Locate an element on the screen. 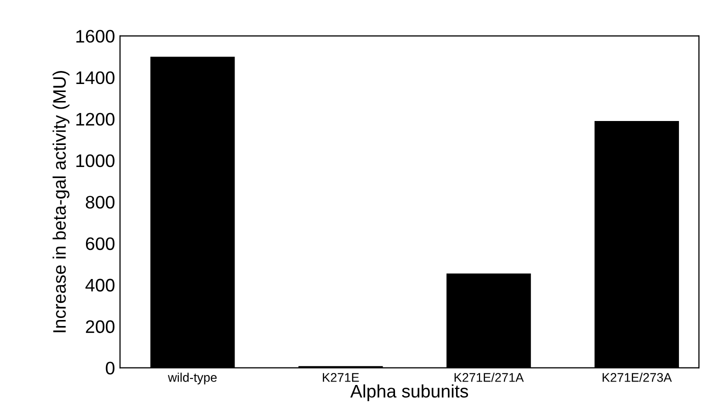 Image resolution: width=706 pixels, height=418 pixels. y-tick-label: 800 is located at coordinates (100, 202).